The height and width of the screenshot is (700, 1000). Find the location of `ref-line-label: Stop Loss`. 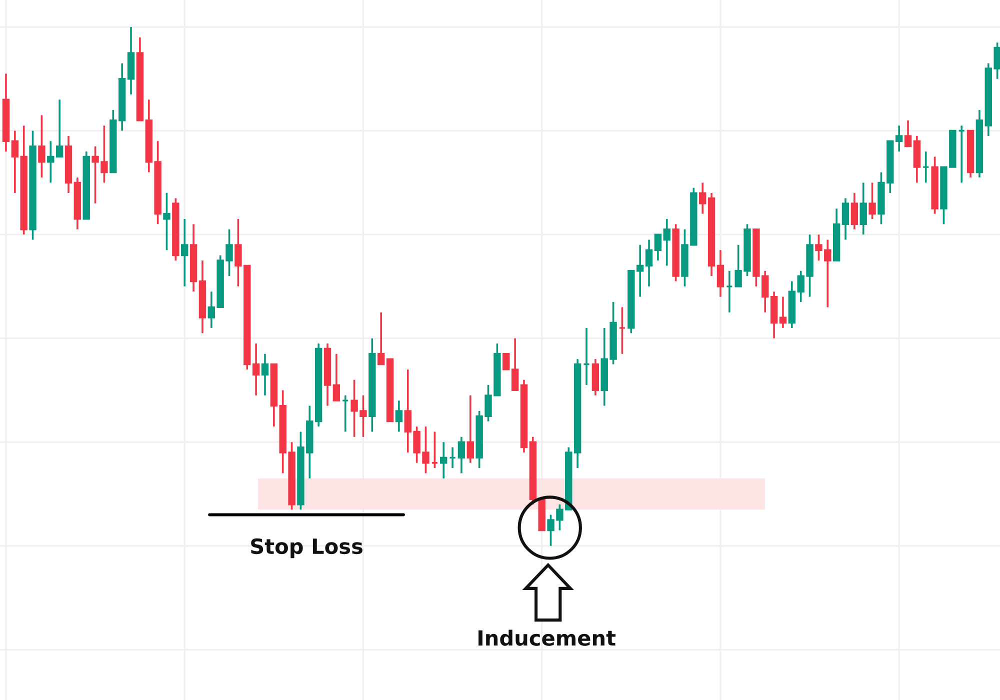

ref-line-label: Stop Loss is located at coordinates (306, 548).